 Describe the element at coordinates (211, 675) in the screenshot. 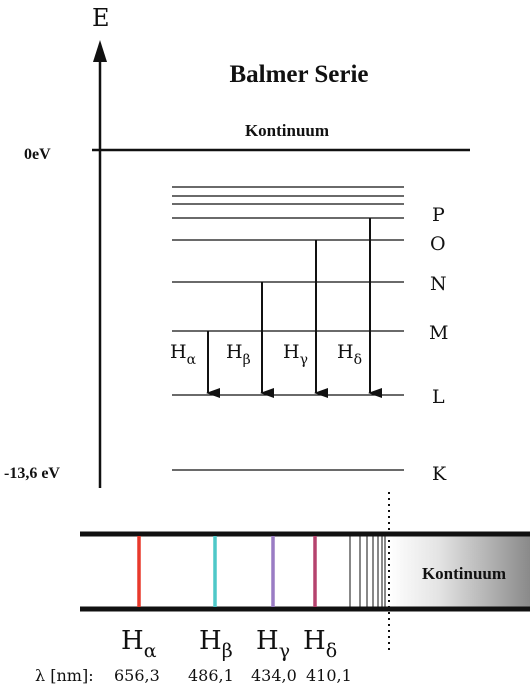

I see `wavelength-h-beta: 486,1` at that location.